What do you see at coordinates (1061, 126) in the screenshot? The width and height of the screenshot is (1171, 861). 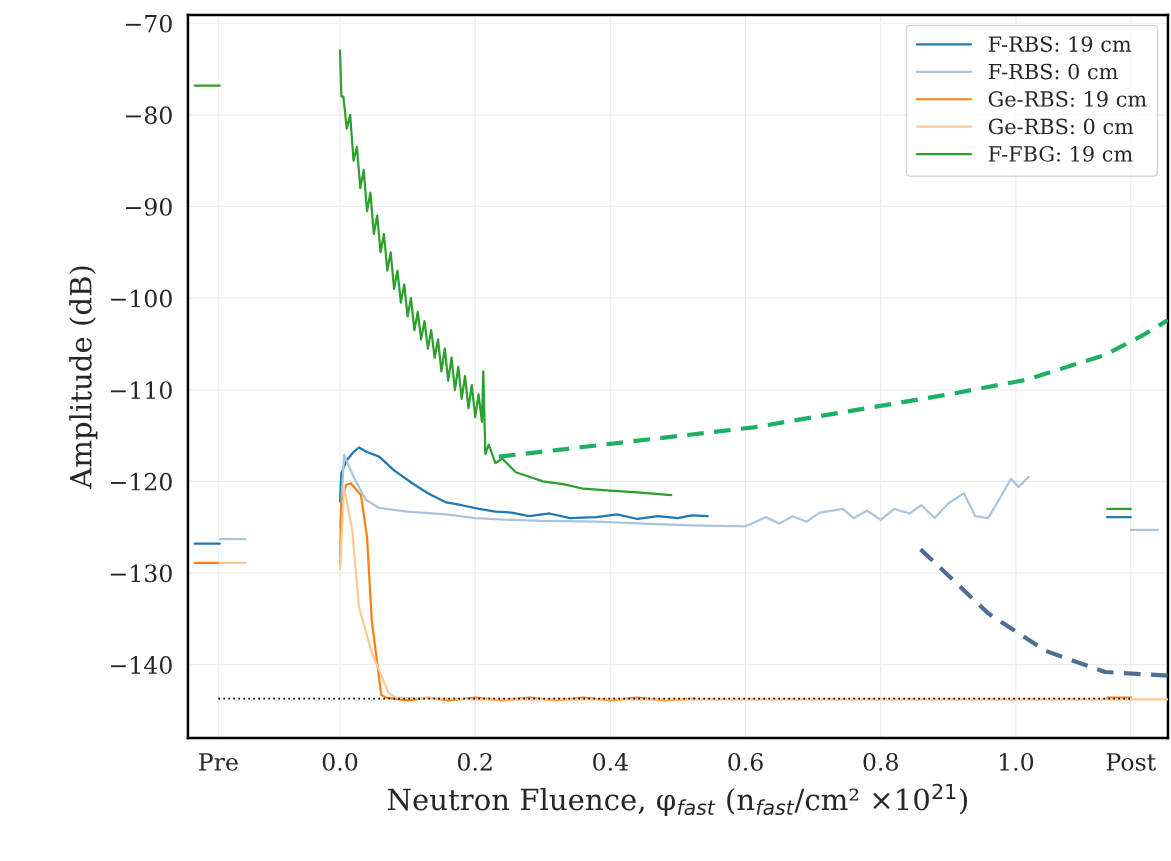 I see `legend-label: Ge-RBS: 0 cm` at bounding box center [1061, 126].